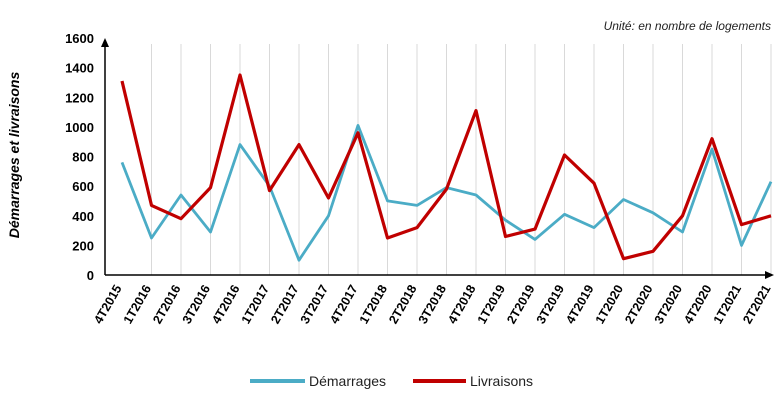 The width and height of the screenshot is (776, 395). Describe the element at coordinates (79, 127) in the screenshot. I see `y-tick-label: 1000` at that location.